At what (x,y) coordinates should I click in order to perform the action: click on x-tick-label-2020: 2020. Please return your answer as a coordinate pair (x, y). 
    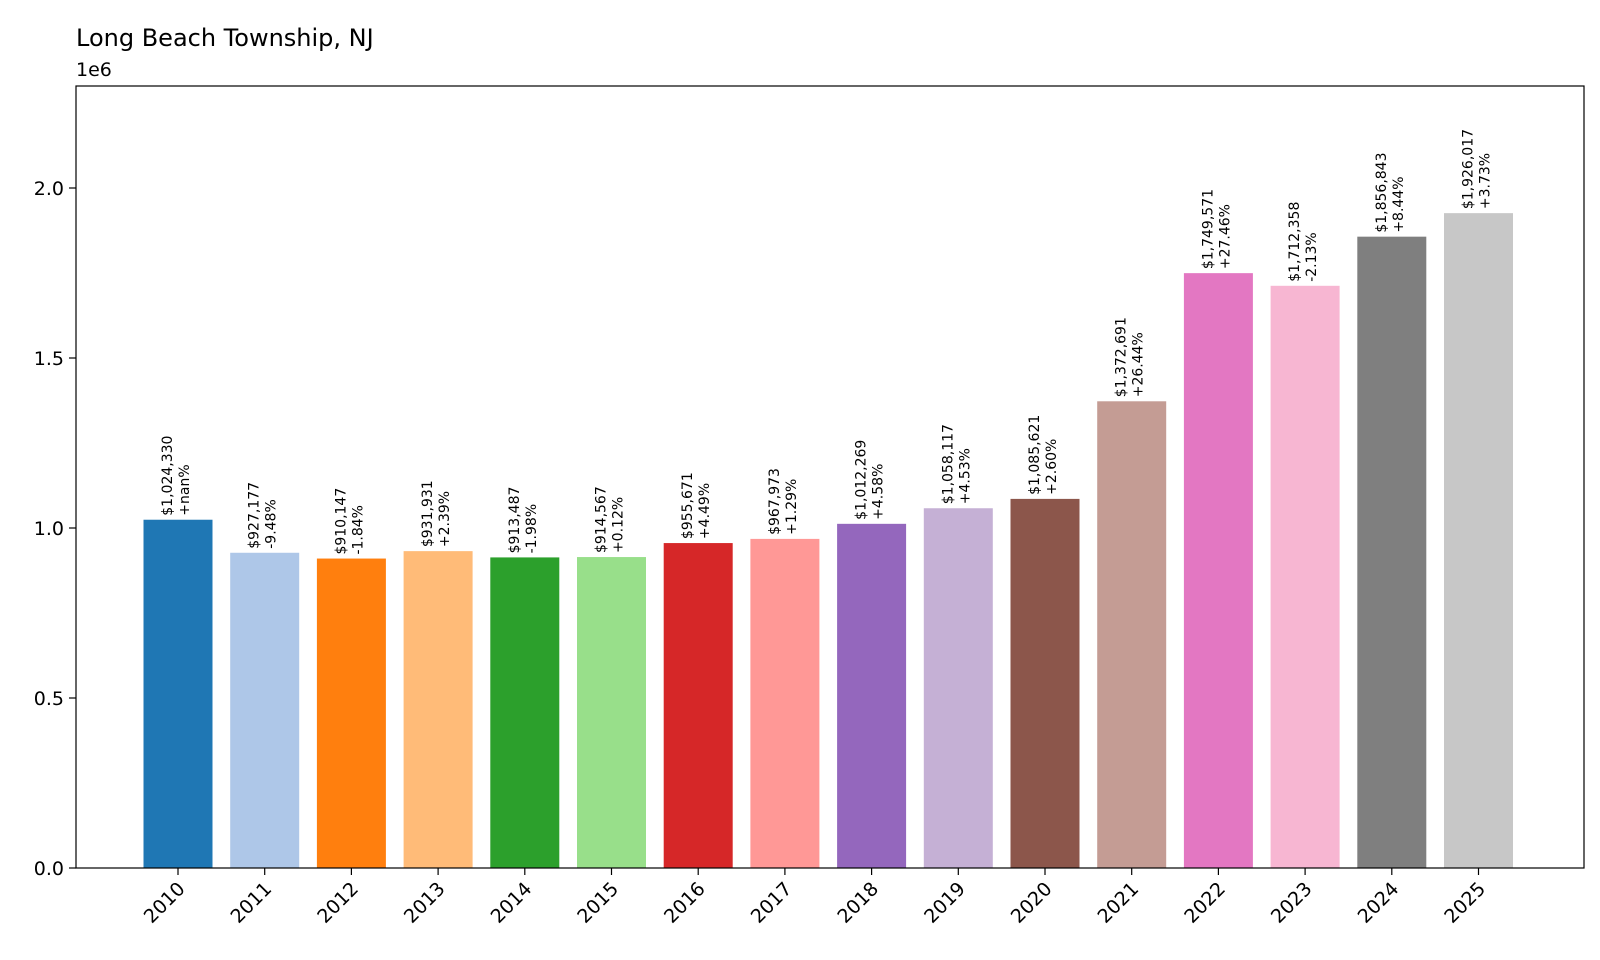
    Looking at the image, I should click on (1032, 903).